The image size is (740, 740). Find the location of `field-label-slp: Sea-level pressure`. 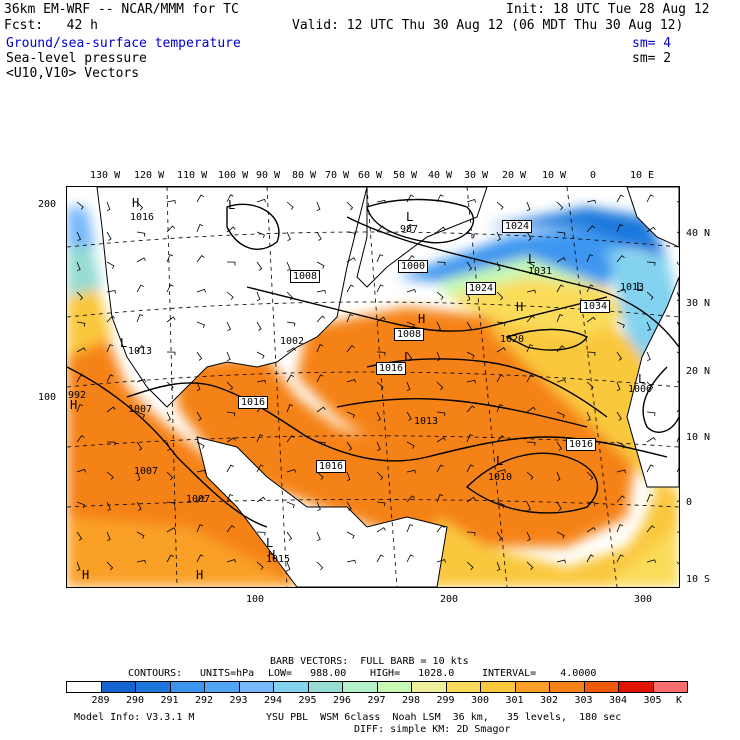

field-label-slp: Sea-level pressure is located at coordinates (76, 58).